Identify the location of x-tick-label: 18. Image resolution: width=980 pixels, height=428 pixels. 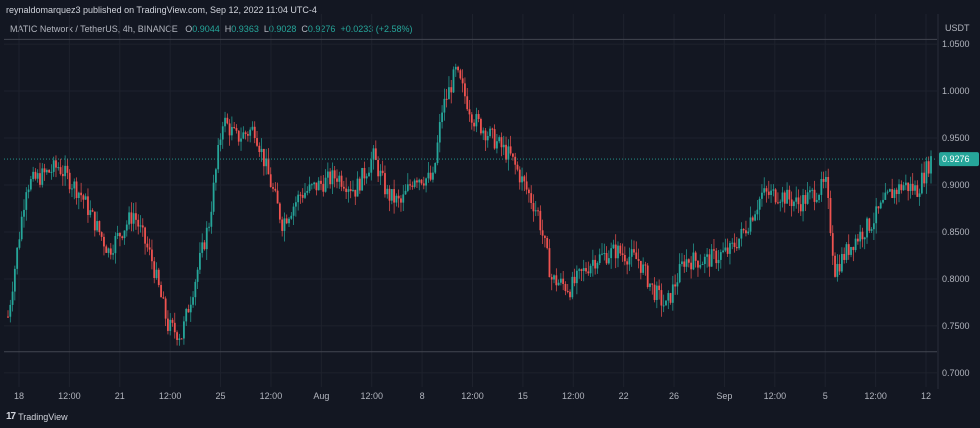
(19, 396).